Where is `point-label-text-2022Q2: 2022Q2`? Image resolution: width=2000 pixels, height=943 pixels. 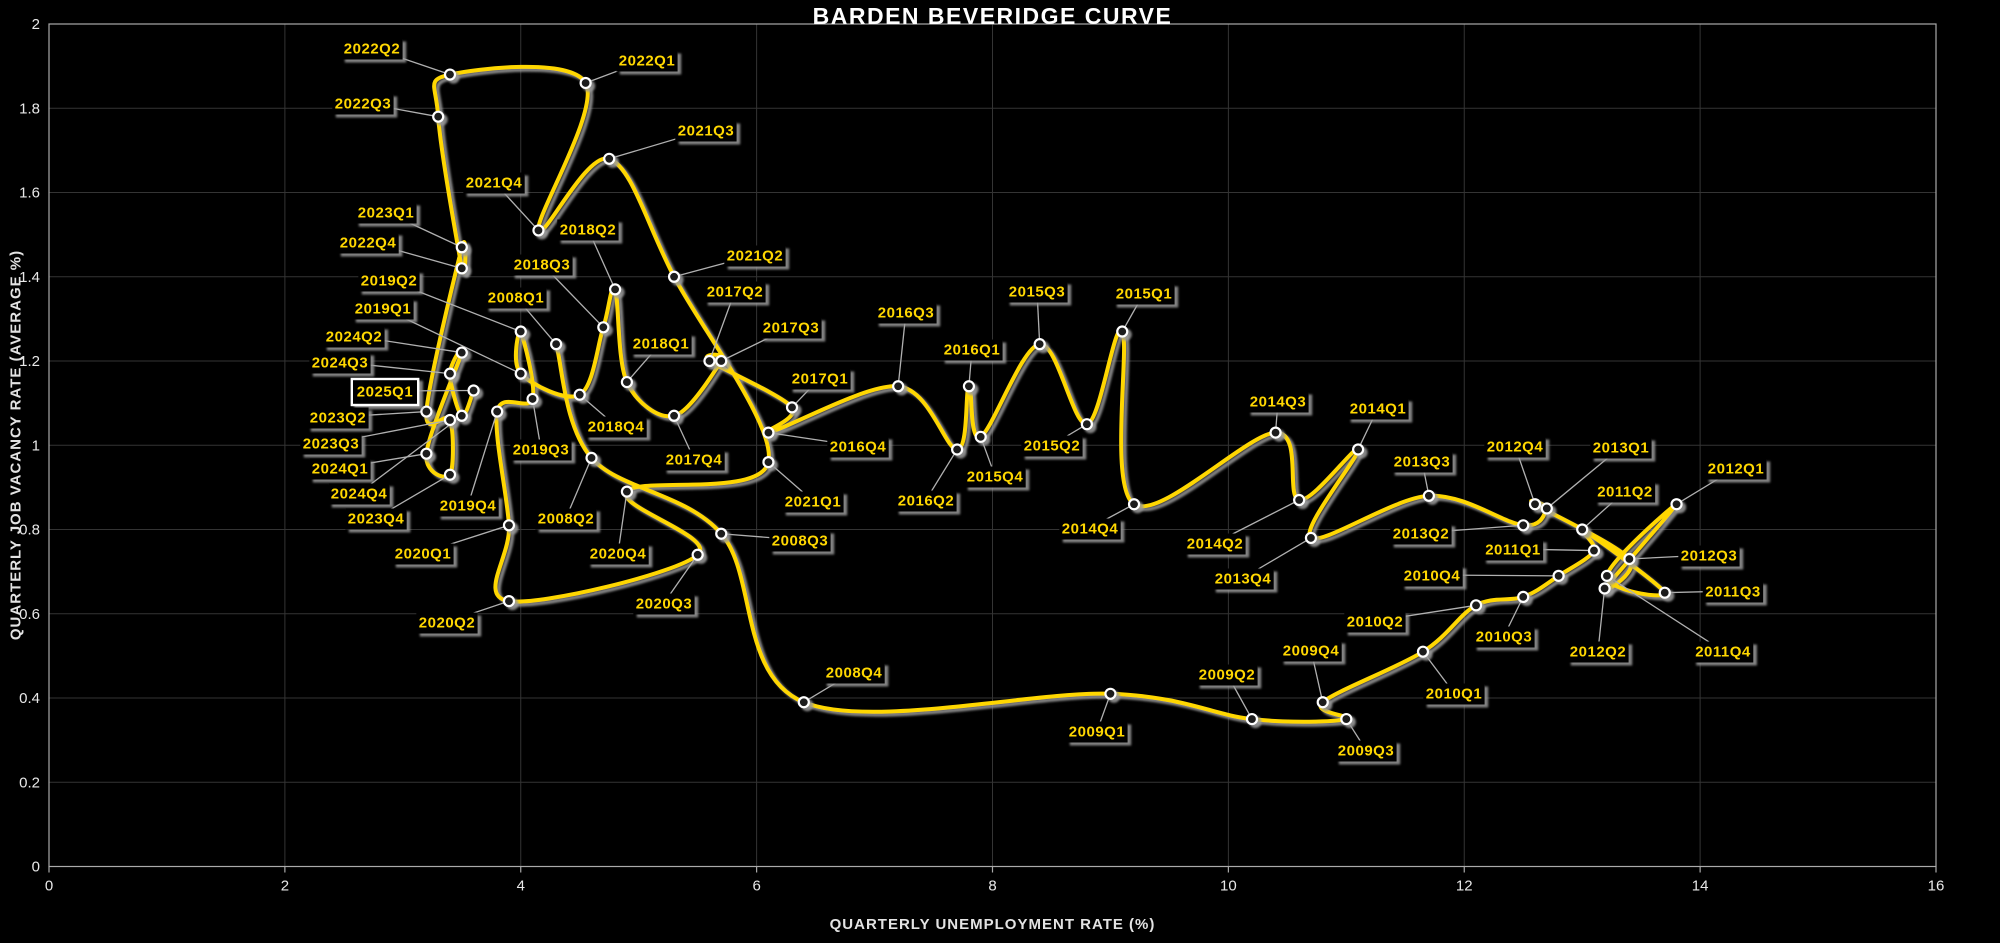 point-label-text-2022Q2: 2022Q2 is located at coordinates (372, 49).